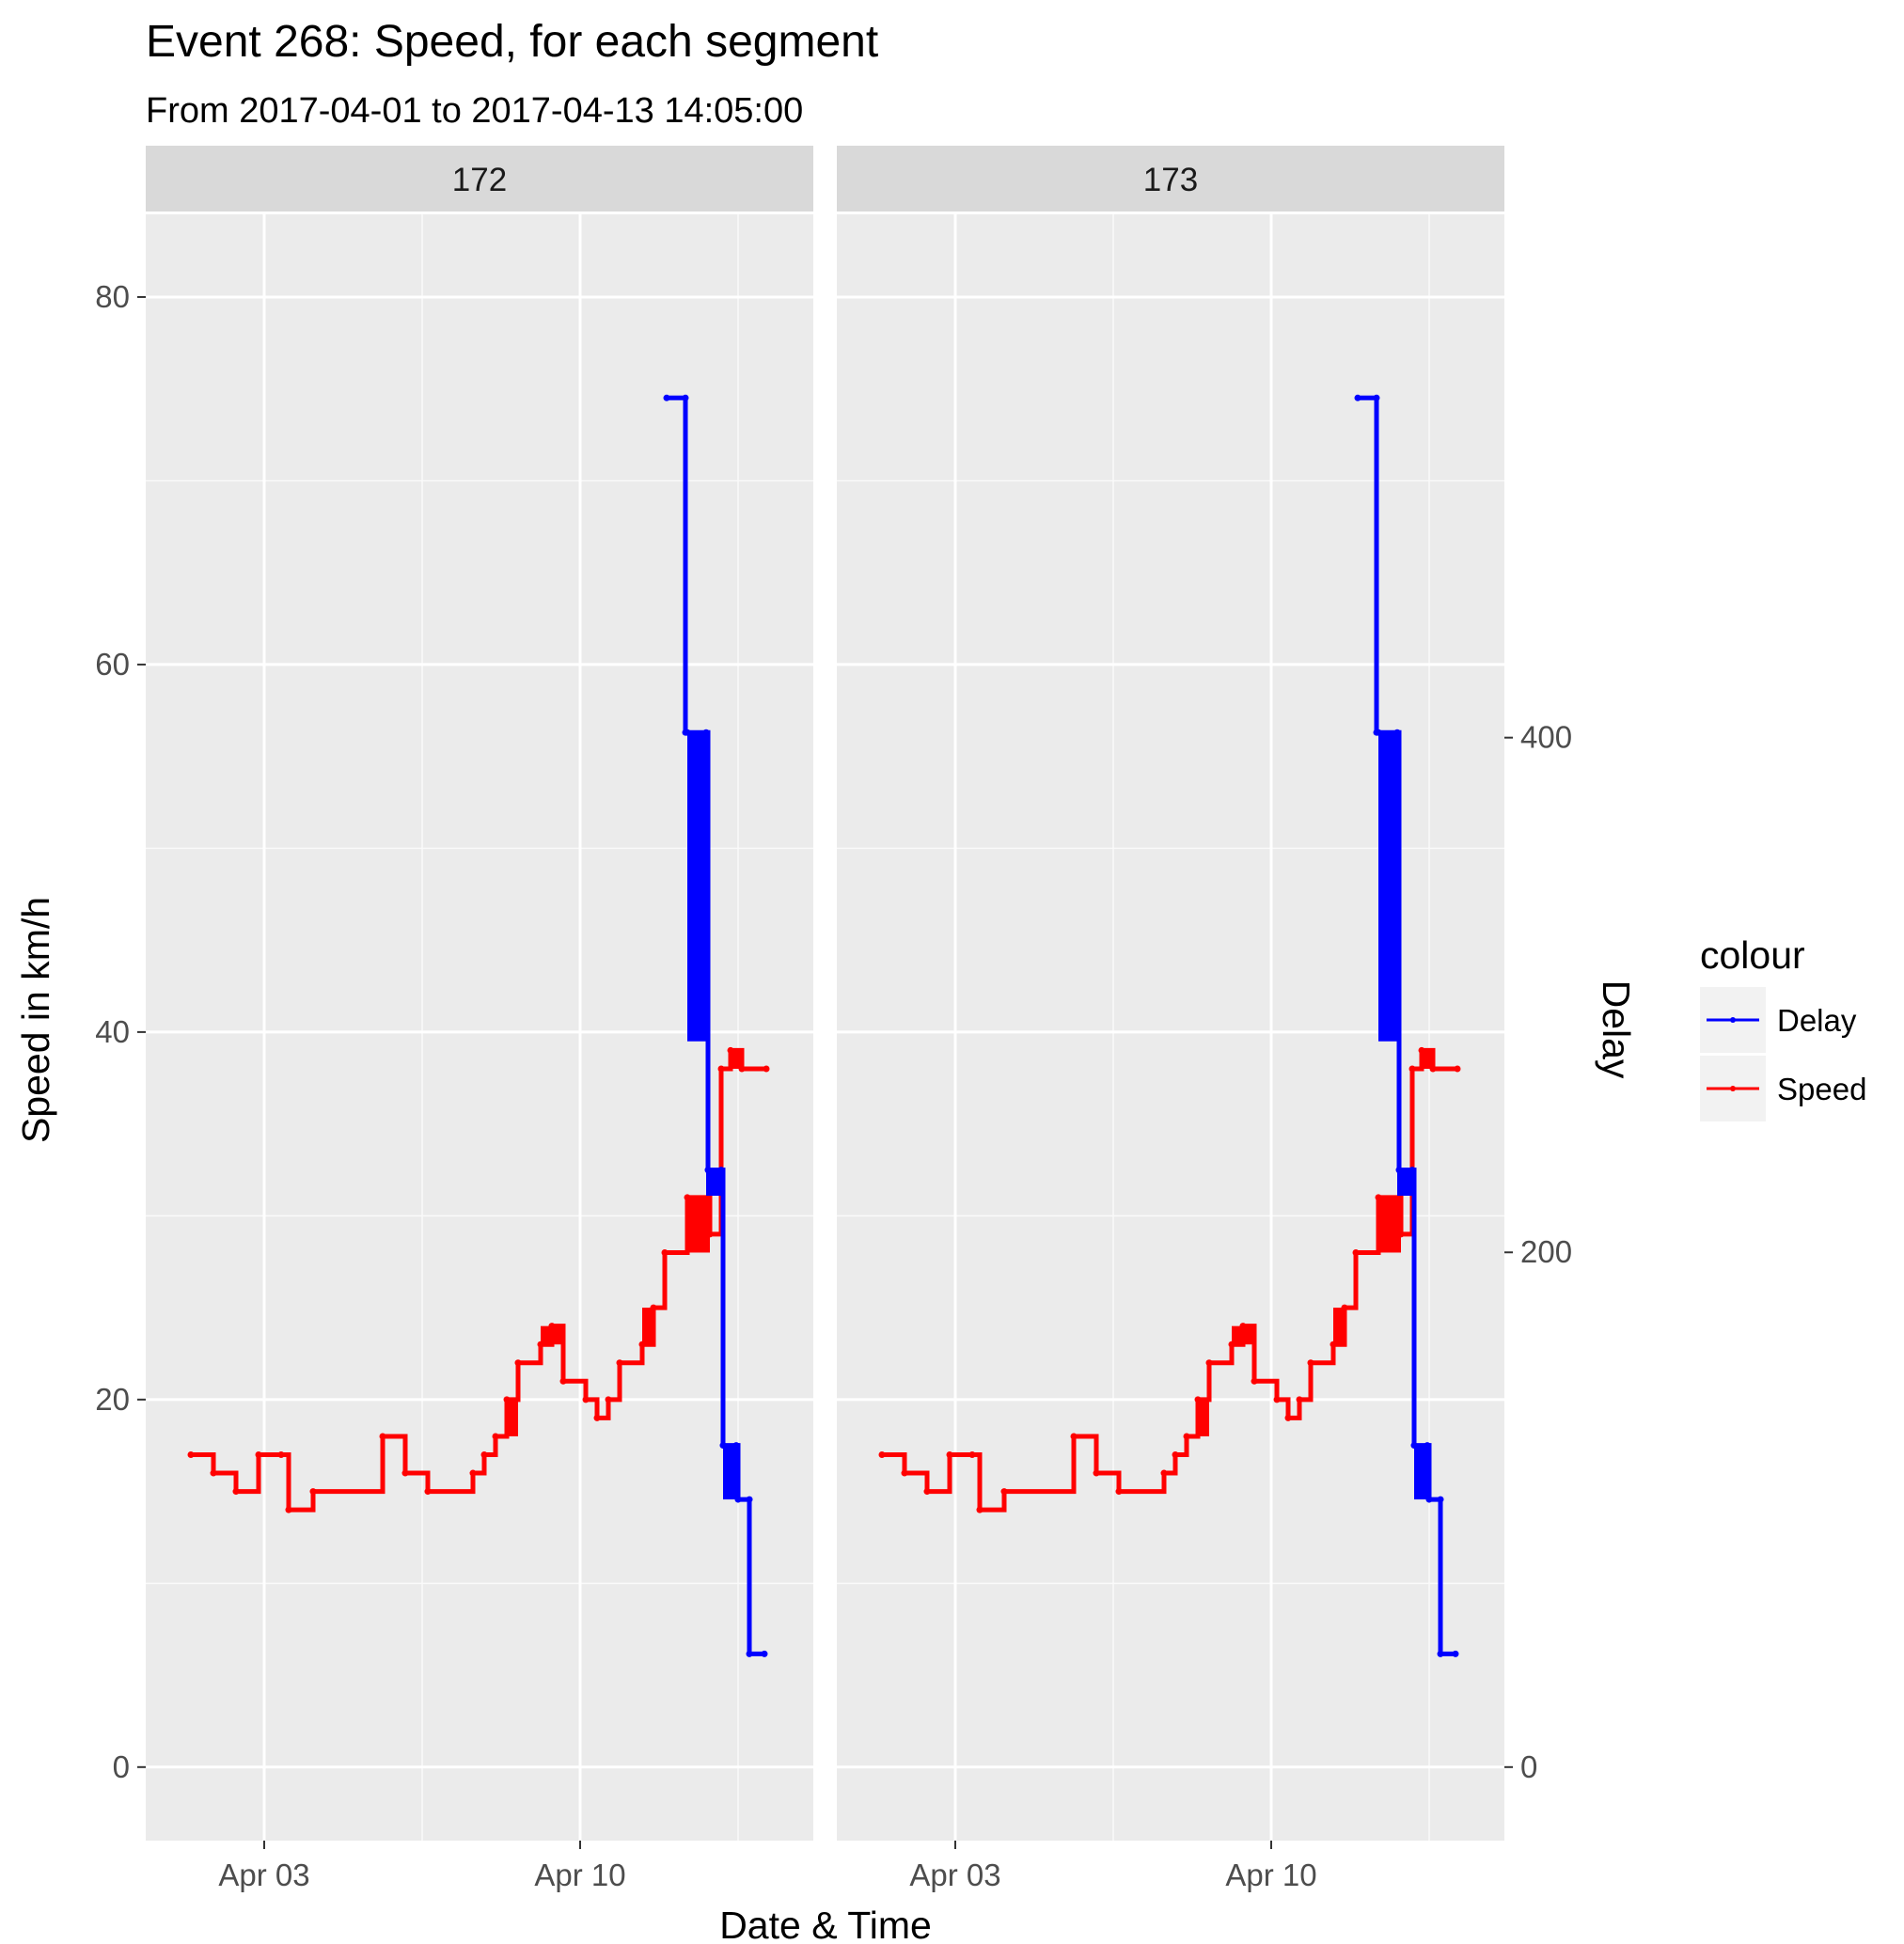 The height and width of the screenshot is (1944, 1904). I want to click on y-axis-label: Speed in km/h, so click(35, 1020).